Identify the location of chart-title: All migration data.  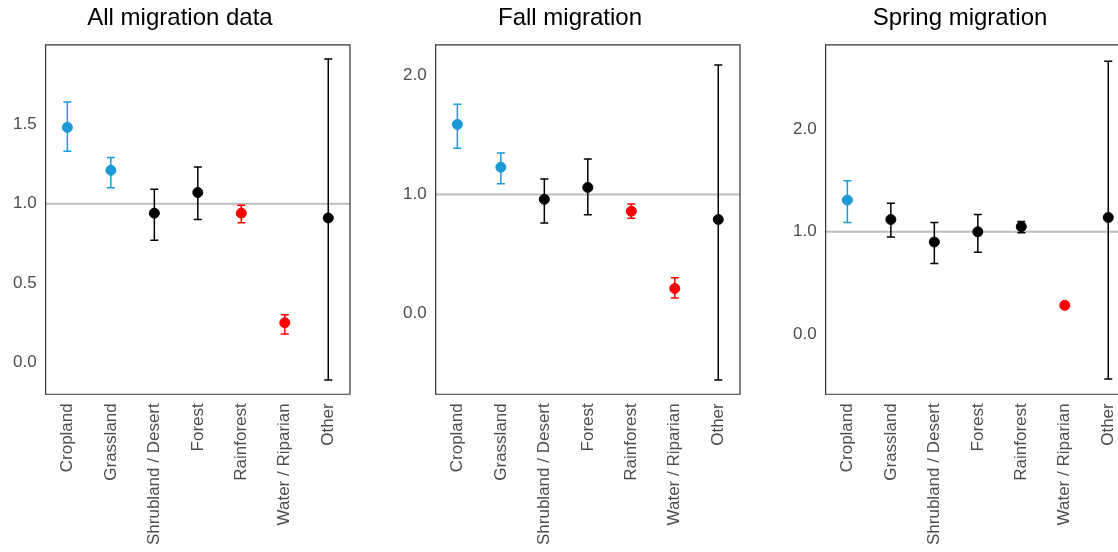
(180, 17).